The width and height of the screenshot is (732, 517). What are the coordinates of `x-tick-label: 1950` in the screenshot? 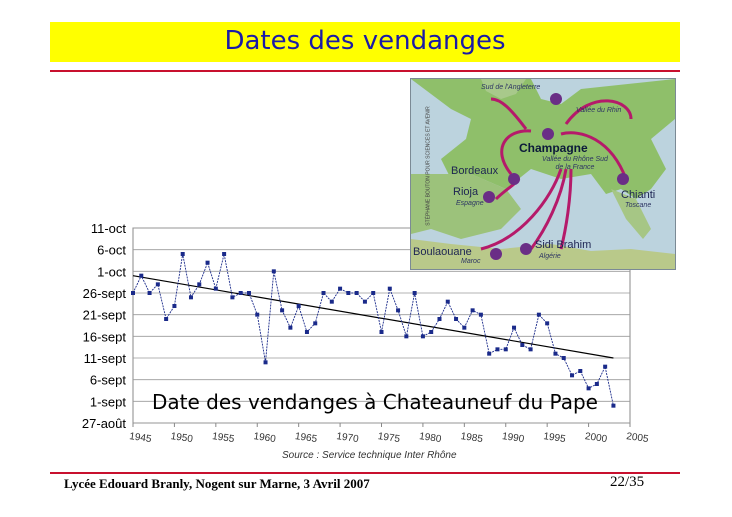 It's located at (182, 438).